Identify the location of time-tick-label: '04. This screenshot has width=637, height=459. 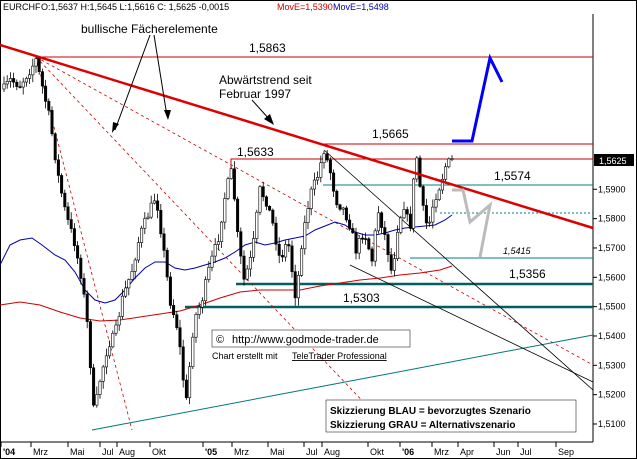
(9, 452).